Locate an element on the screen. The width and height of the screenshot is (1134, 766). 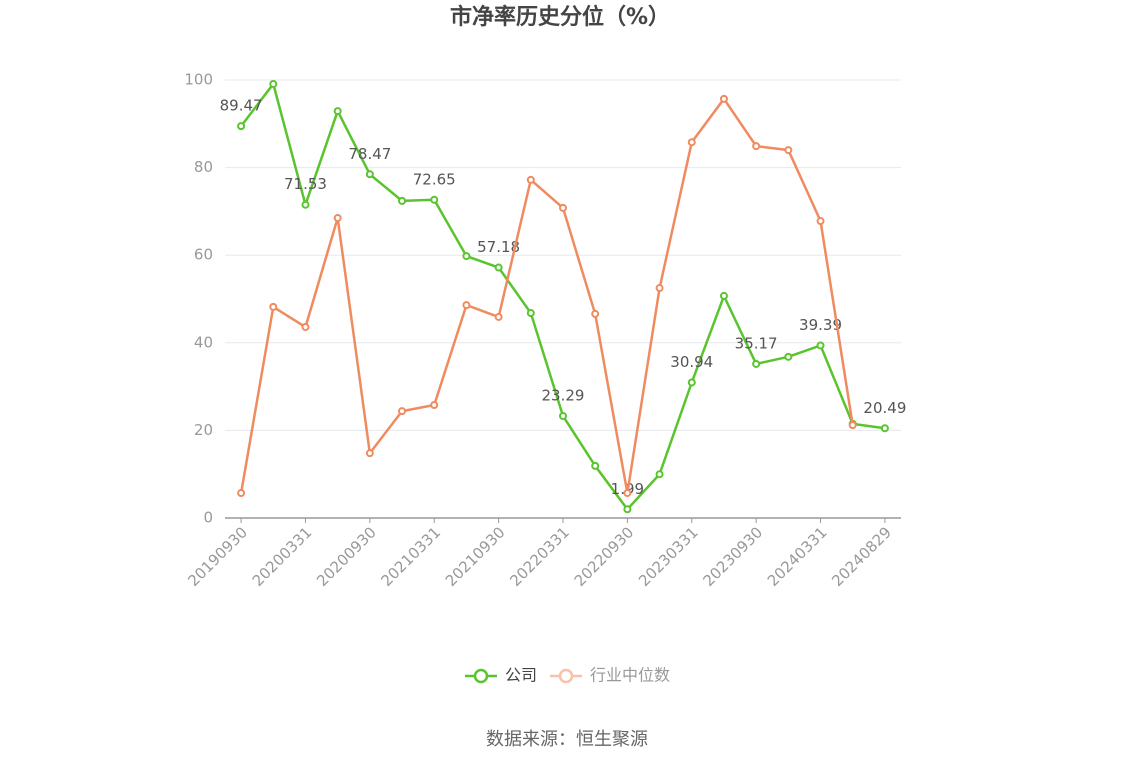
y-tick-label: 40 is located at coordinates (203, 342).